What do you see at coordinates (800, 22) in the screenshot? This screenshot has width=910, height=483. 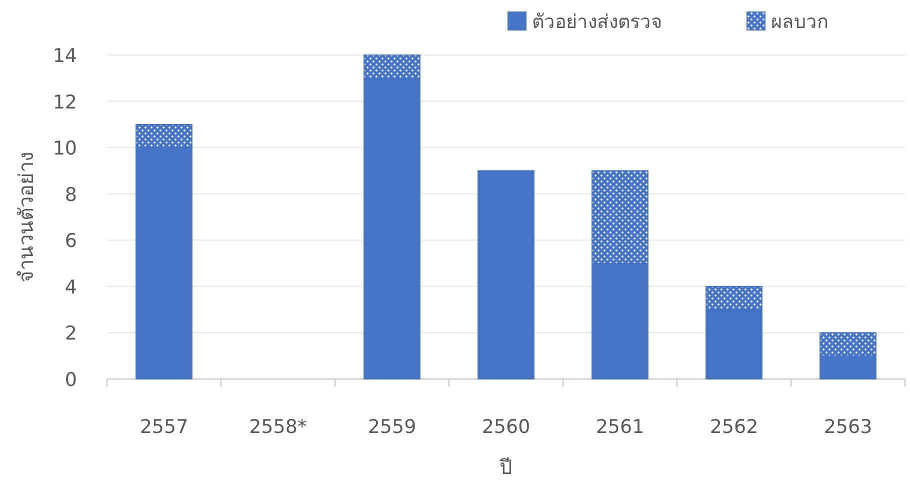 I see `legend-label: ผลบวก` at bounding box center [800, 22].